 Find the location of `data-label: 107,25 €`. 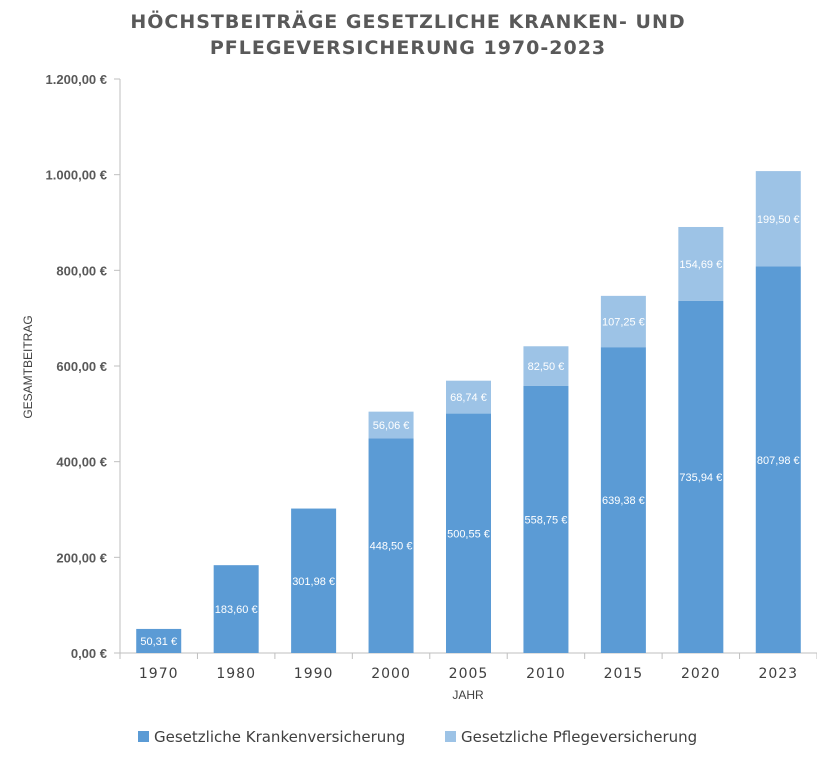

data-label: 107,25 € is located at coordinates (623, 323).